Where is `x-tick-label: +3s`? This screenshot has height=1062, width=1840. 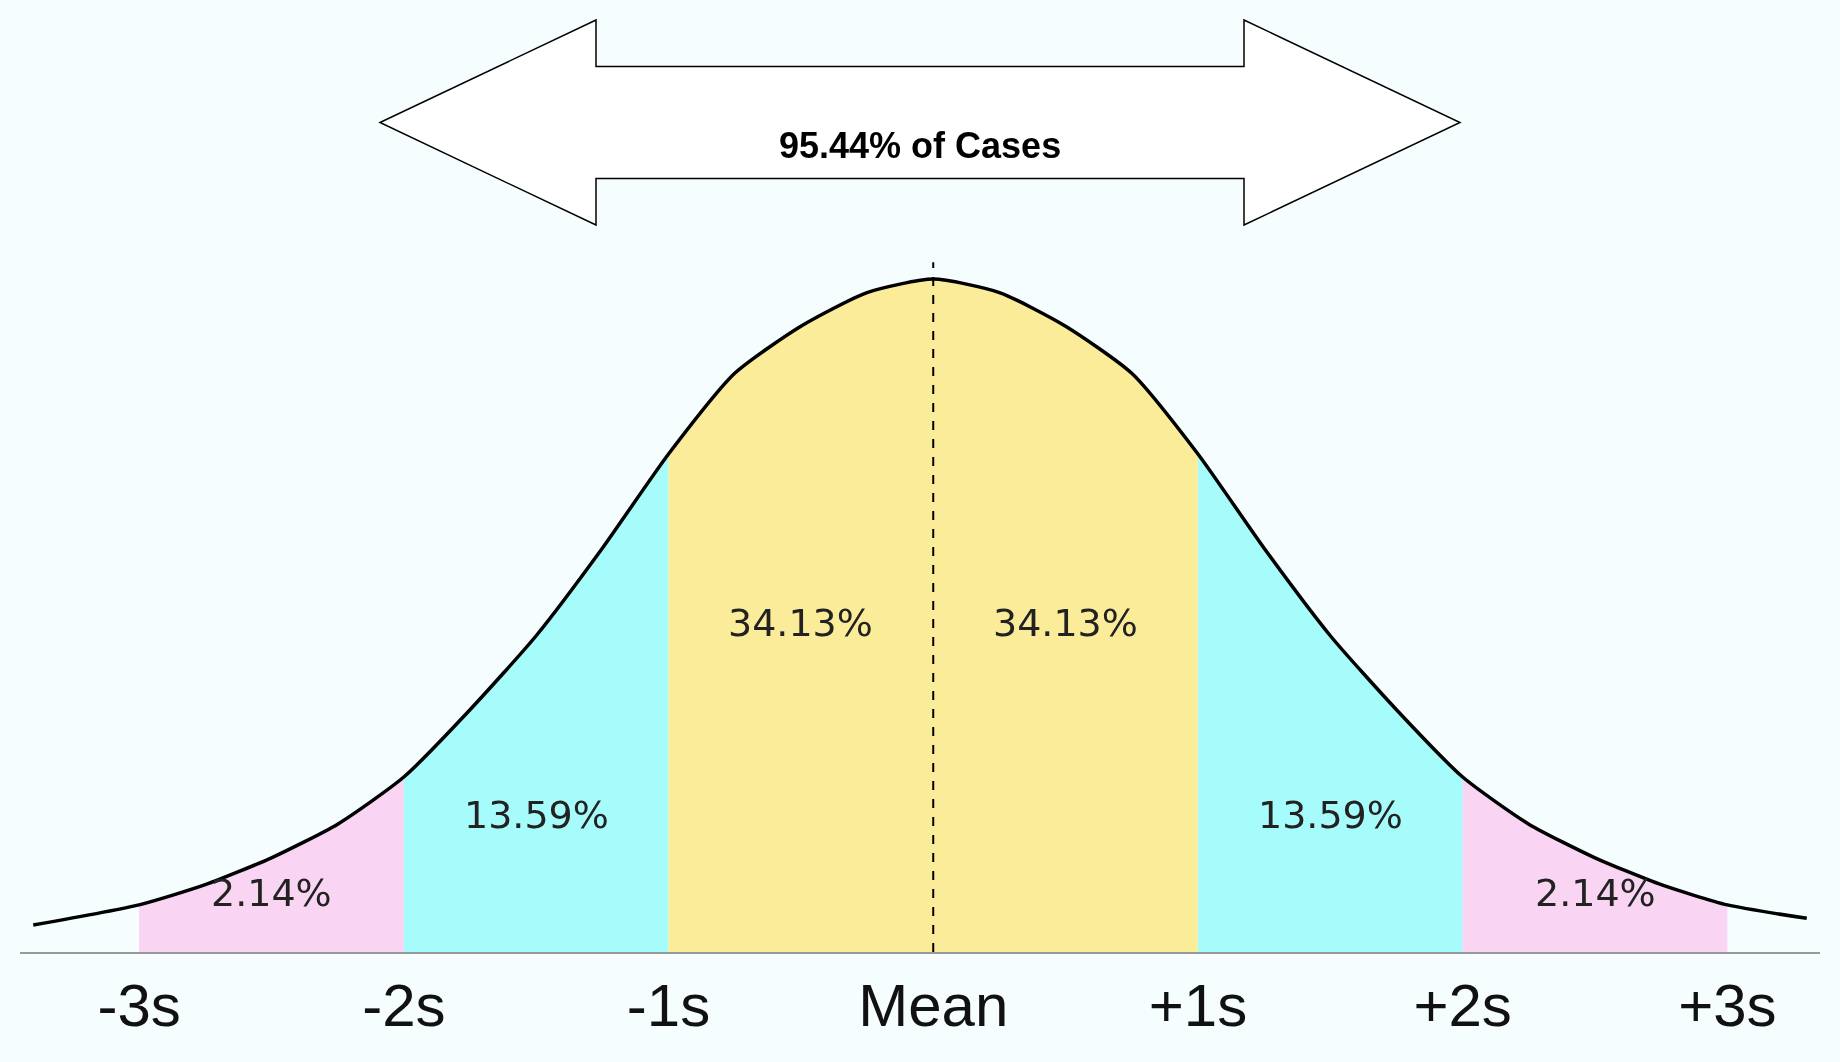 x-tick-label: +3s is located at coordinates (1727, 1005).